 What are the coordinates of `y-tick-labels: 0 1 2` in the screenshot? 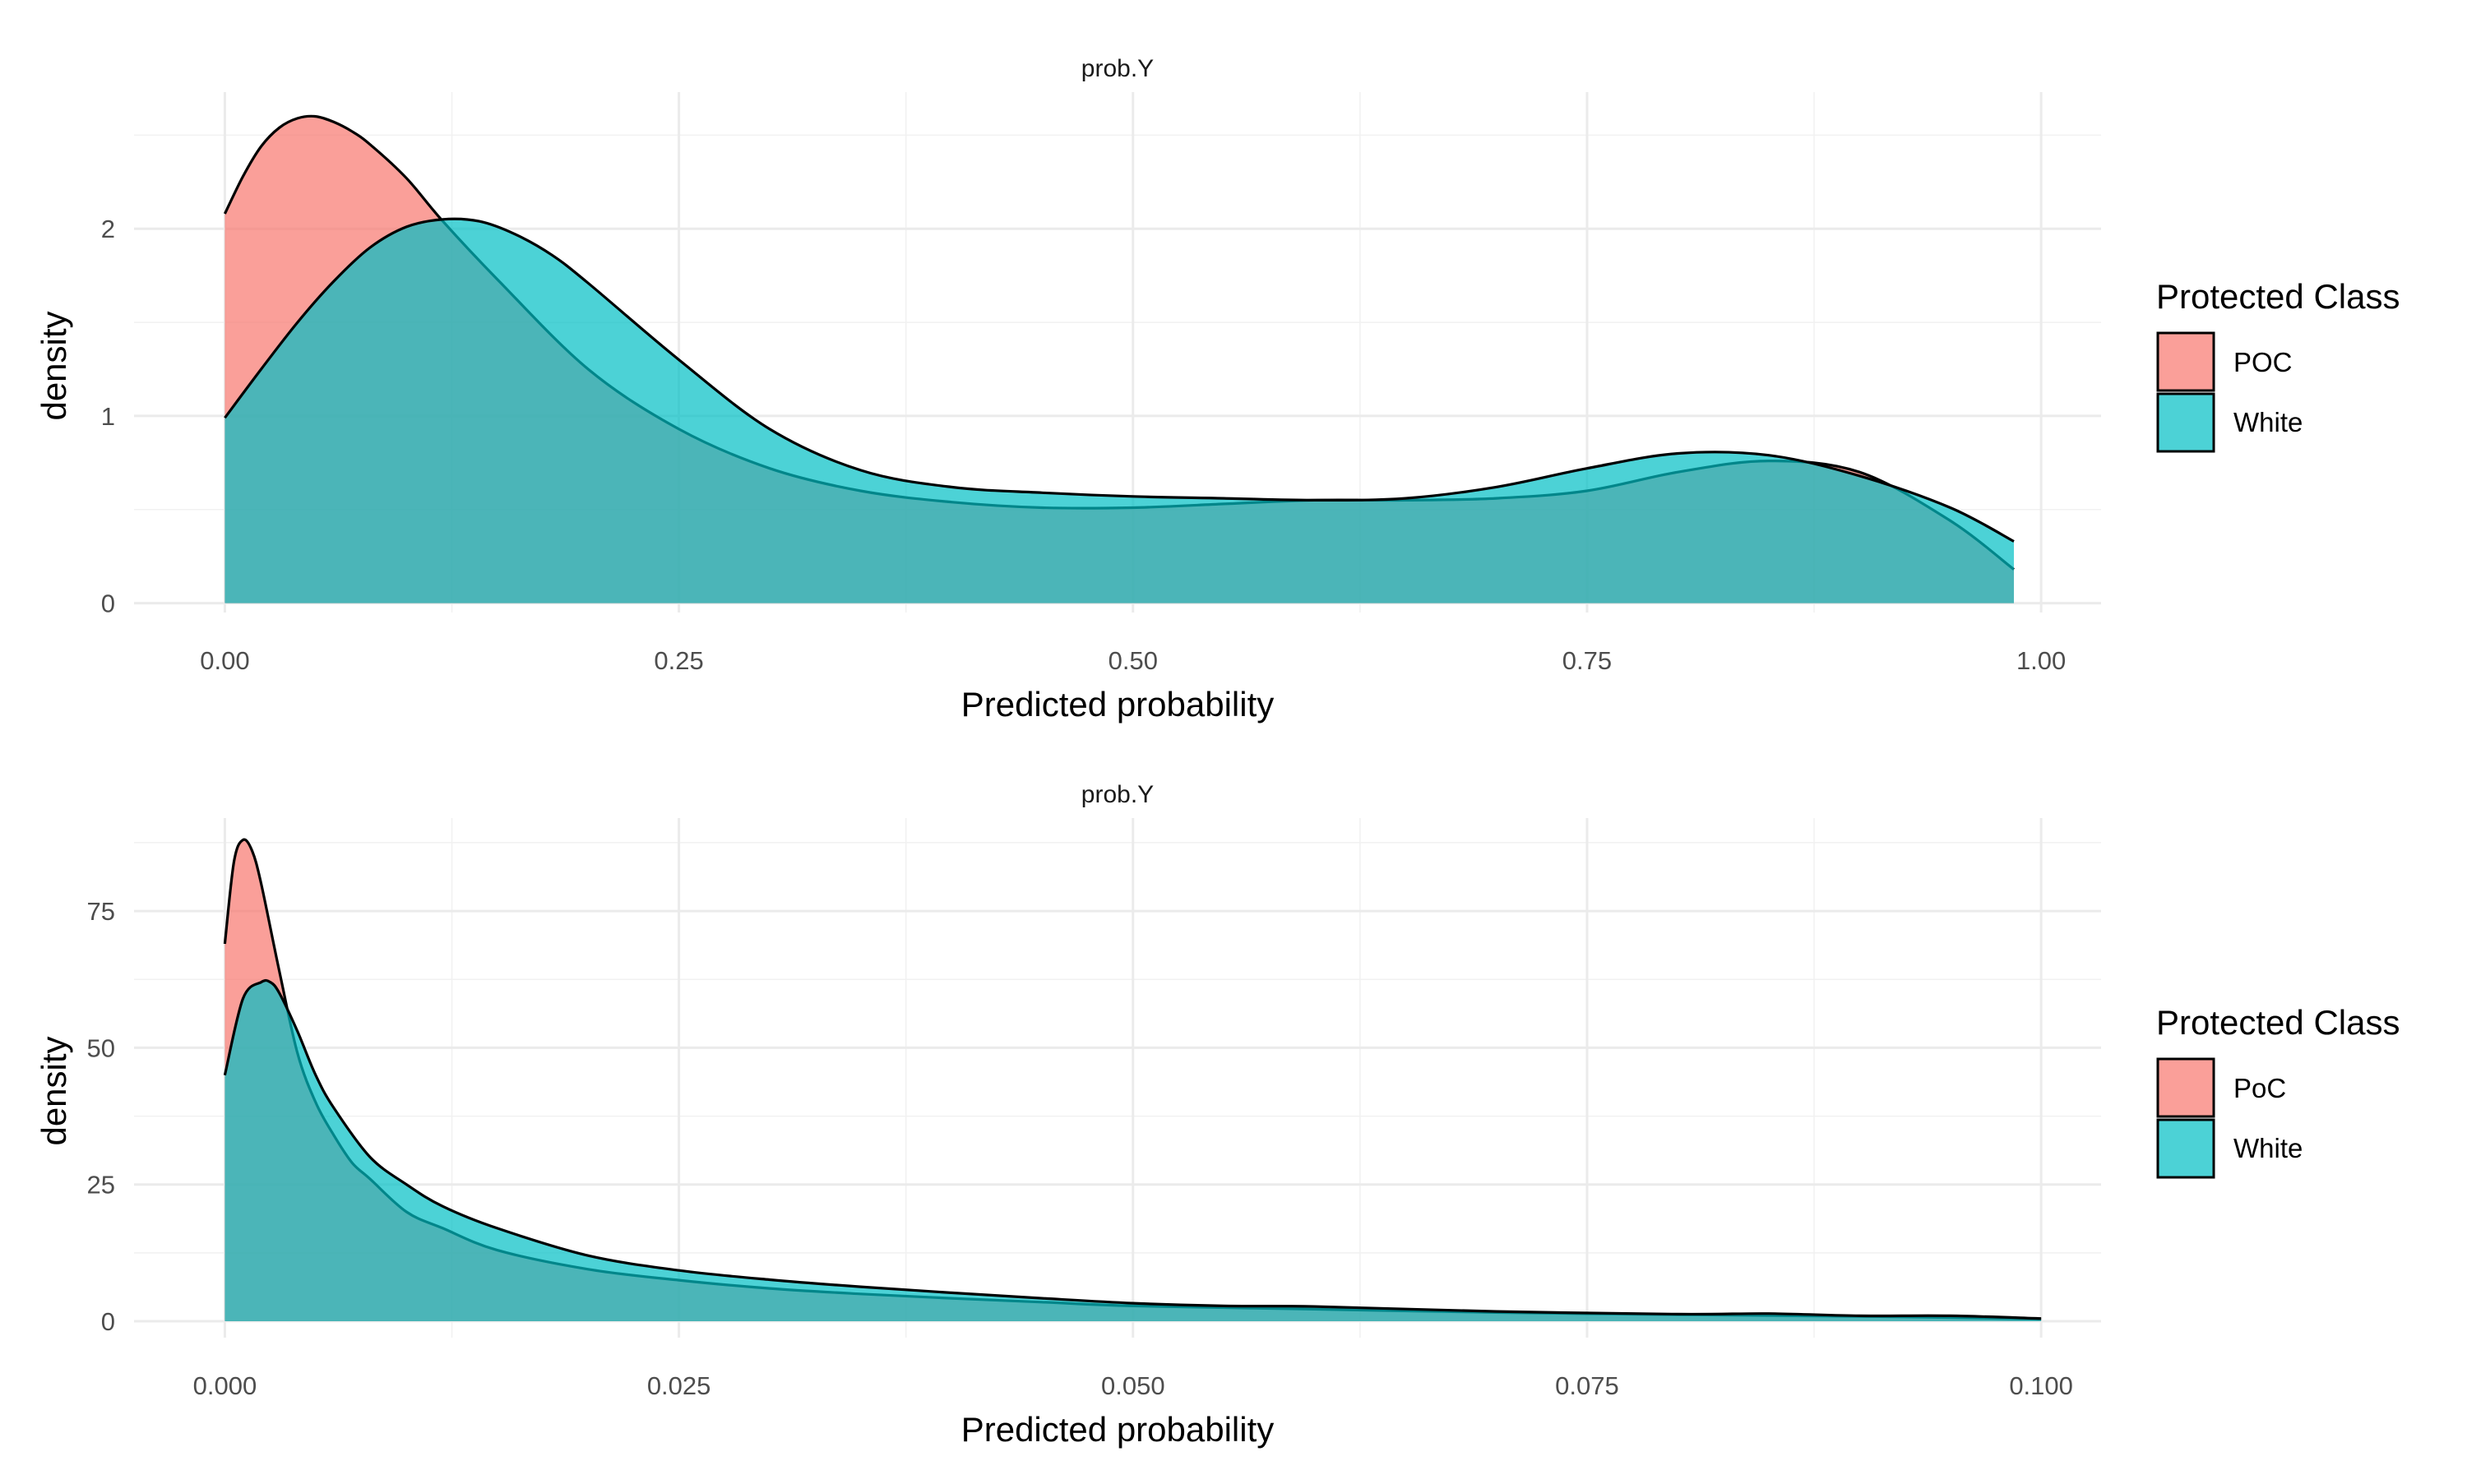 It's located at (108, 416).